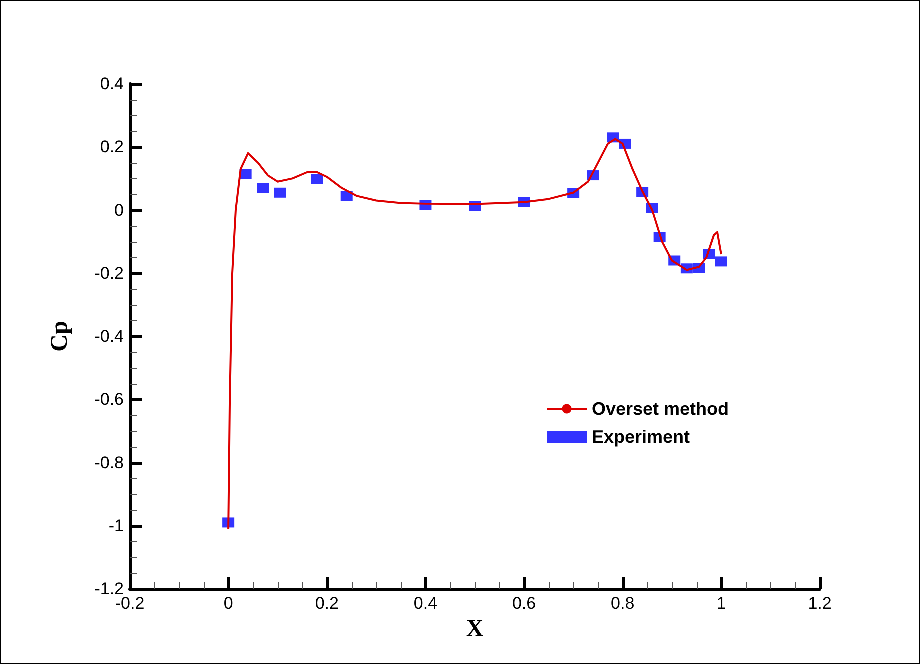 Image resolution: width=920 pixels, height=664 pixels. I want to click on y-tick-label: 0, so click(119, 210).